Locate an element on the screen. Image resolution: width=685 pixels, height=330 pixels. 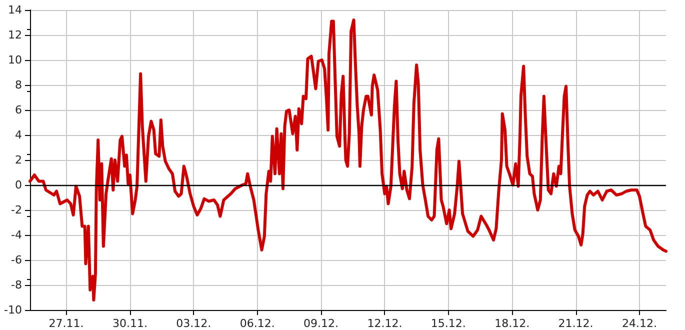
y-tick-label: 14 is located at coordinates (15, 10).